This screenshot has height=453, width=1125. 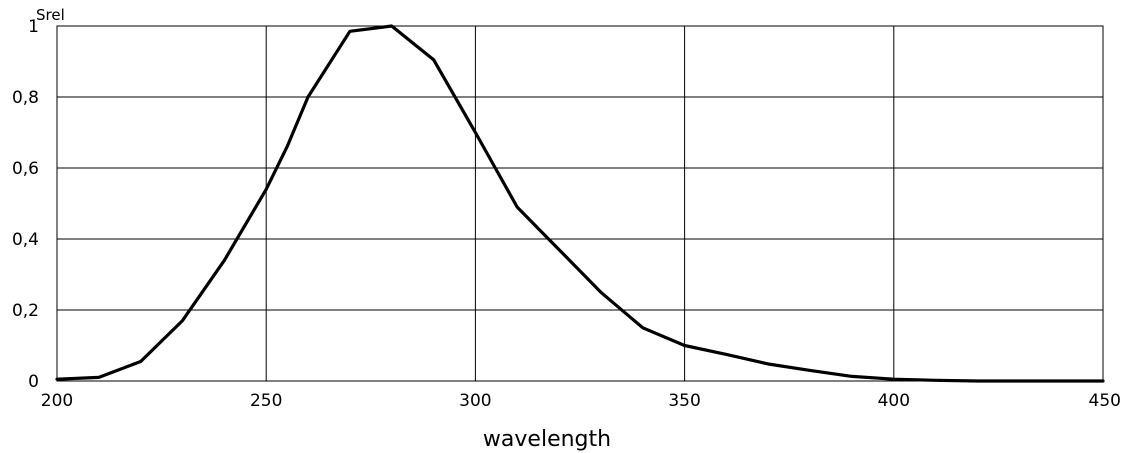 I want to click on x-tick-label: 450, so click(x=1105, y=401).